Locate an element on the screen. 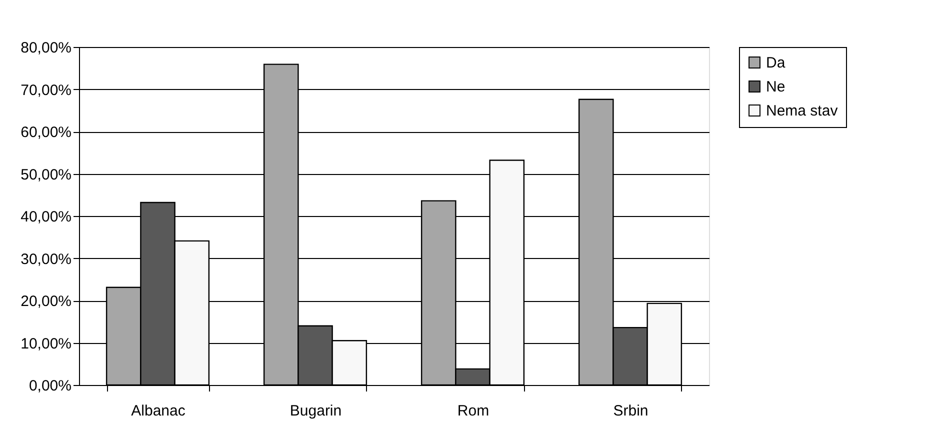  y-tick-label: 20,00% is located at coordinates (46, 301).